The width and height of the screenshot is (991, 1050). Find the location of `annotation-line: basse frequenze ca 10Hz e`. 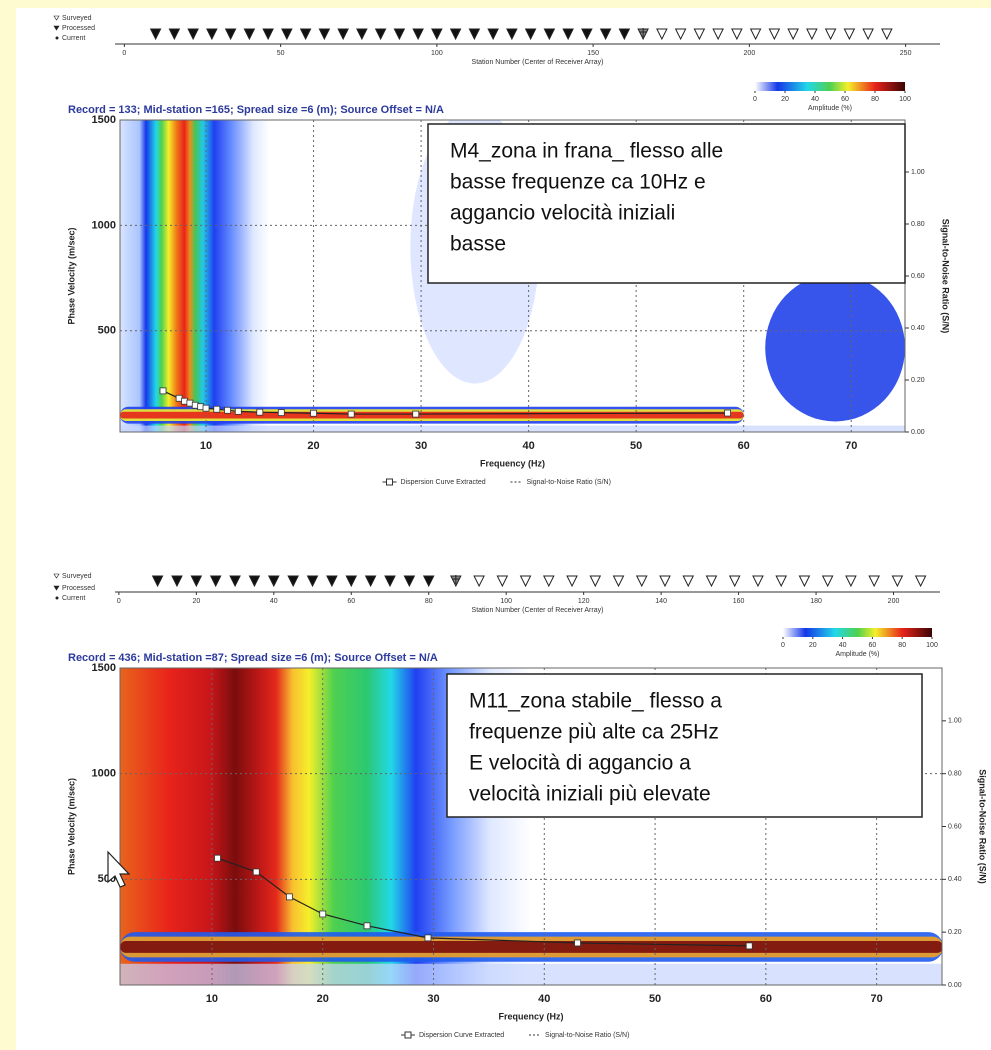

annotation-line: basse frequenze ca 10Hz e is located at coordinates (578, 182).